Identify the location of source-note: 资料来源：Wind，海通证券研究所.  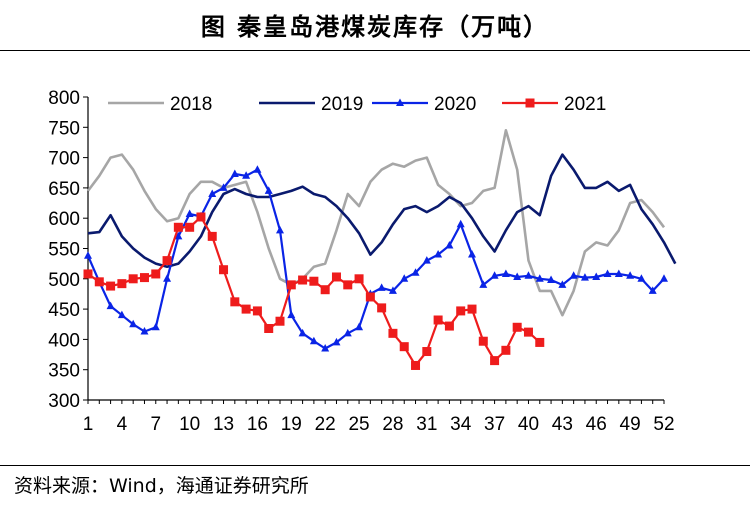
(161, 486).